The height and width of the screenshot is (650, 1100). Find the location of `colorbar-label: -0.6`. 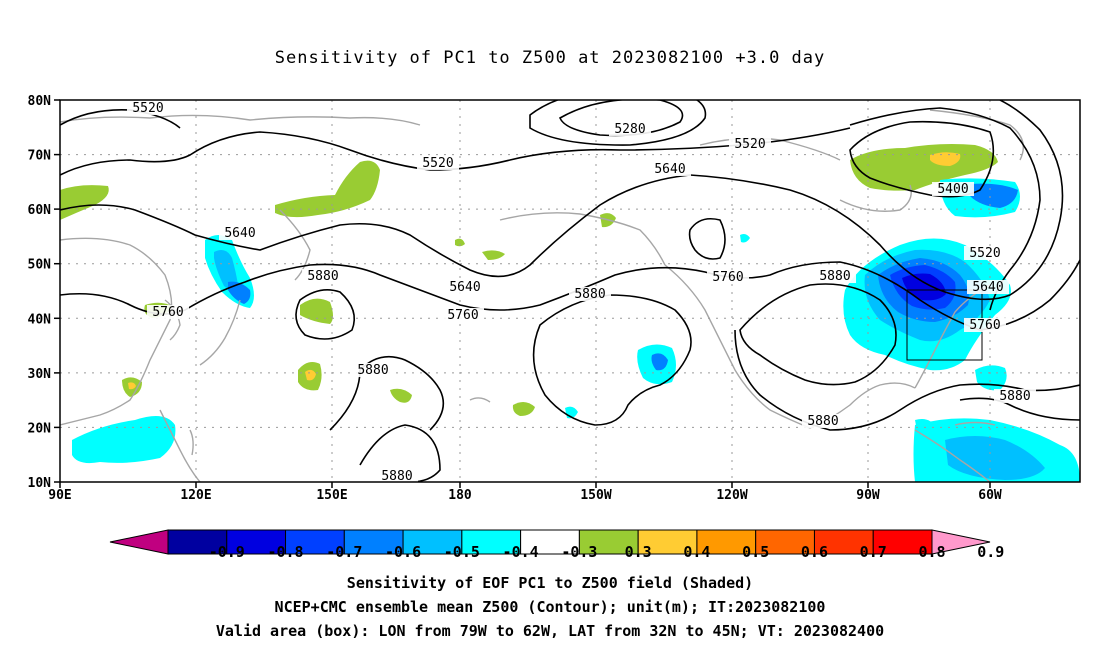

colorbar-label: -0.6 is located at coordinates (403, 552).